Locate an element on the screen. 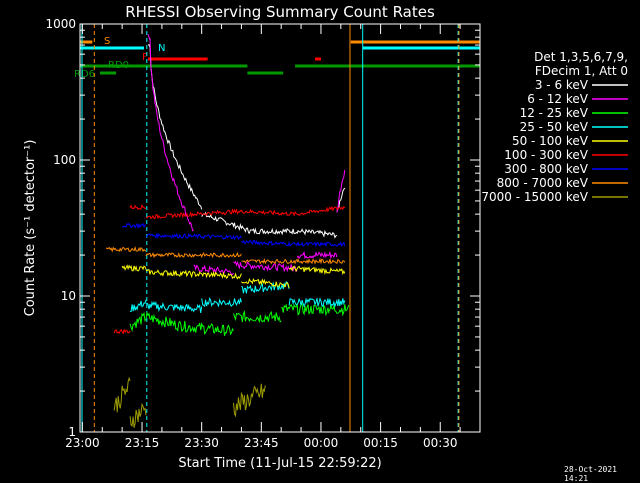 This screenshot has height=483, width=640. legend-entry: 100 - 300 keV is located at coordinates (546, 155).